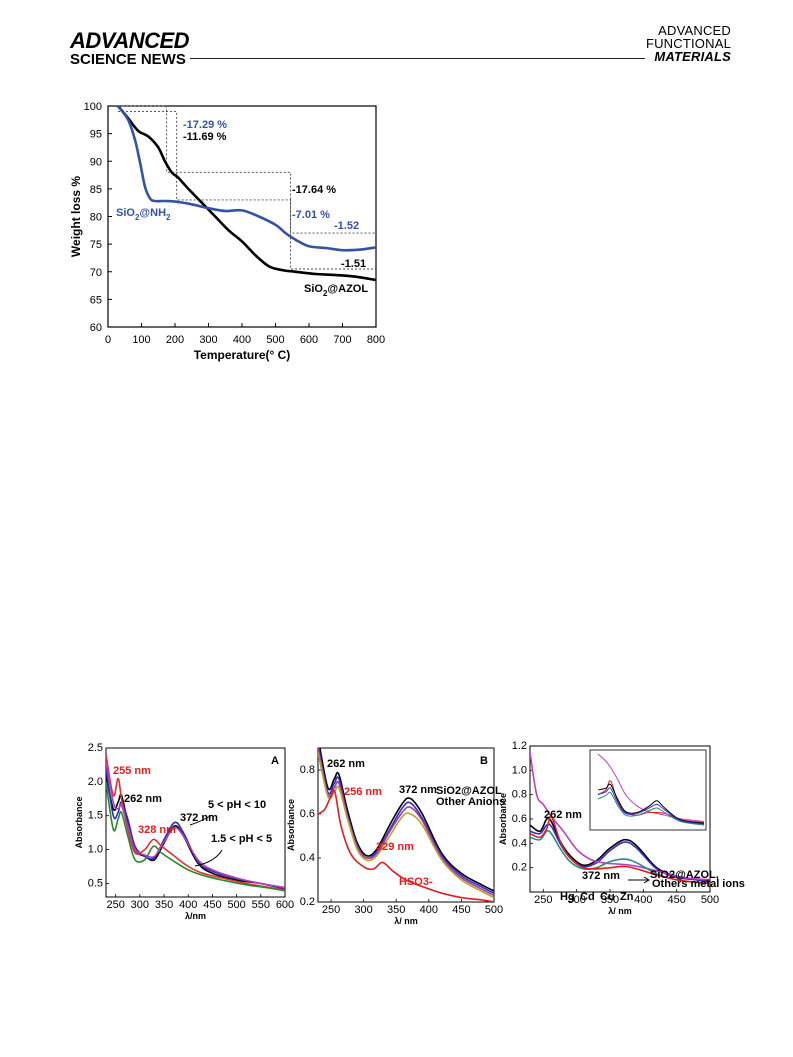 The width and height of the screenshot is (793, 1057). I want to click on ion-label-zn: Zn, so click(627, 897).